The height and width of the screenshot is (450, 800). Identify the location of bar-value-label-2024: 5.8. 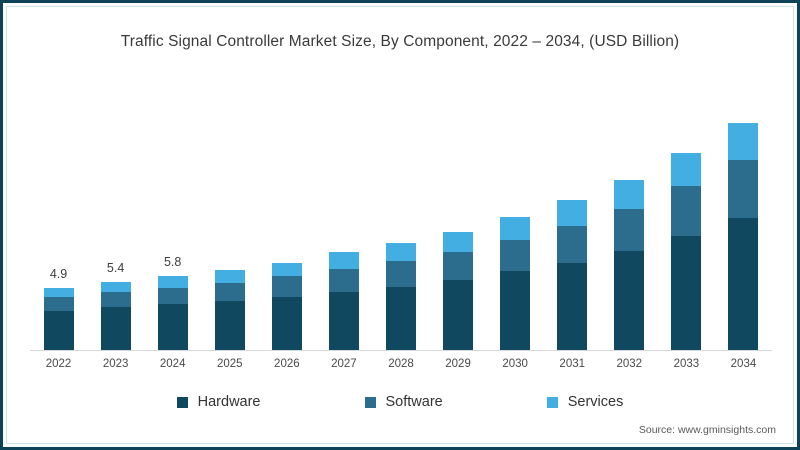
(172, 262).